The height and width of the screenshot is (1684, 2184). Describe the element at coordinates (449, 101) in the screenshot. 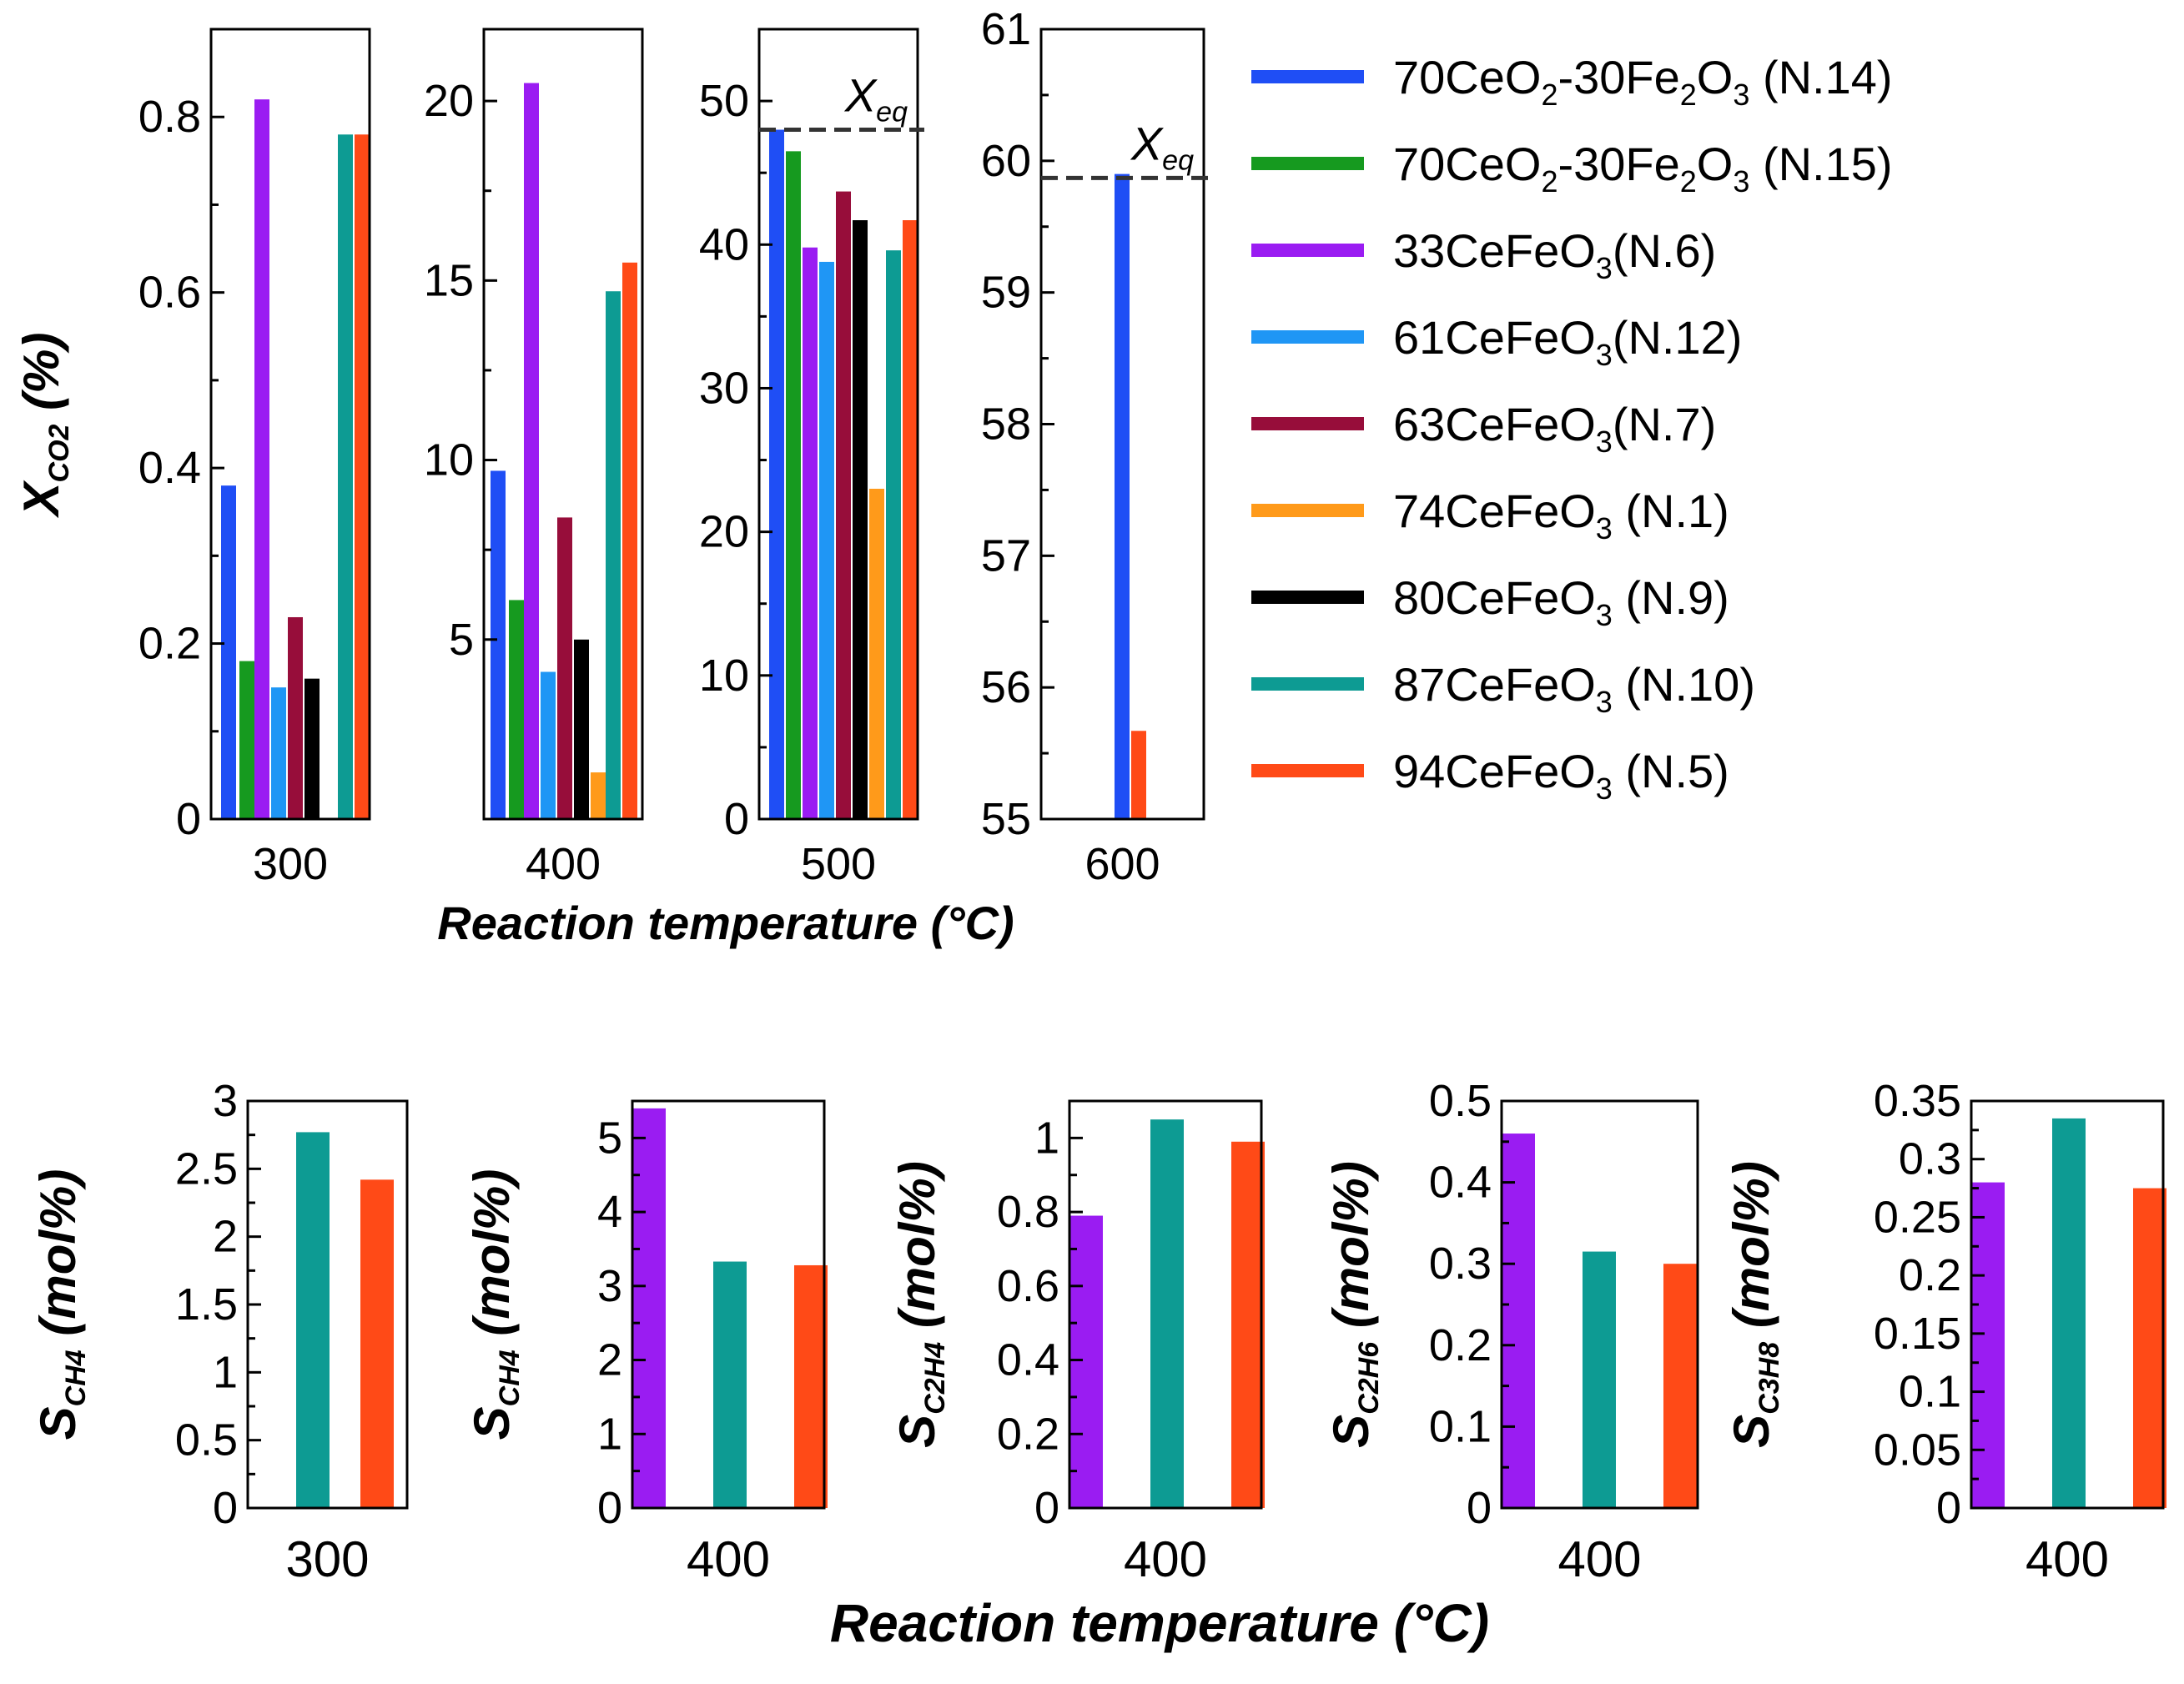

I see `ytick-label-conv-400-3: 20` at that location.